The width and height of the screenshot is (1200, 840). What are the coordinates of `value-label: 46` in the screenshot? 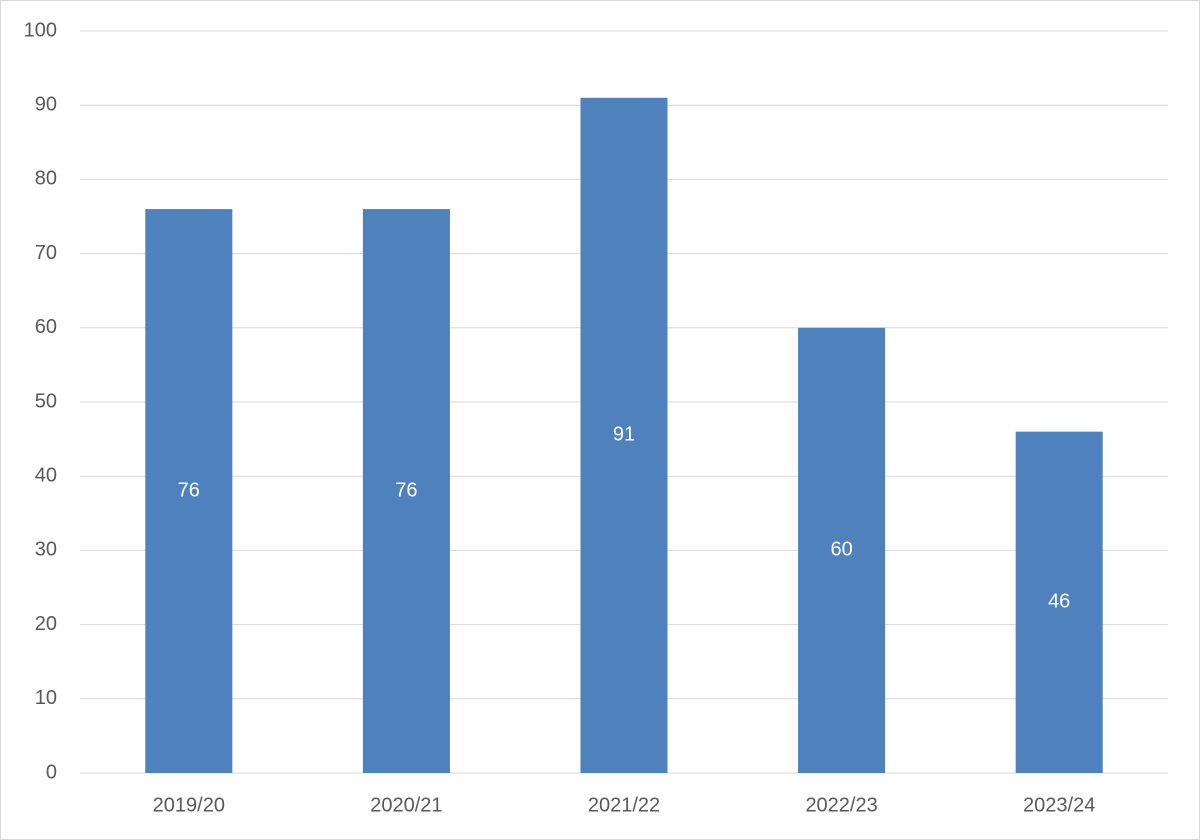 It's located at (1059, 602).